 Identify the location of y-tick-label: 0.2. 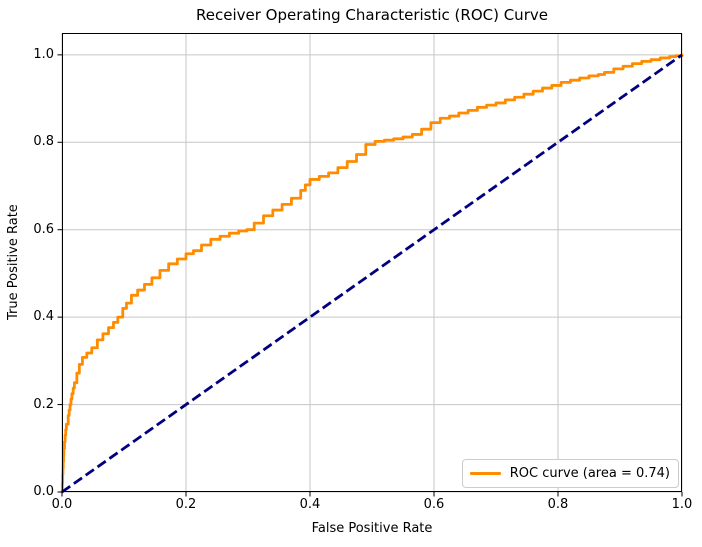
(43, 404).